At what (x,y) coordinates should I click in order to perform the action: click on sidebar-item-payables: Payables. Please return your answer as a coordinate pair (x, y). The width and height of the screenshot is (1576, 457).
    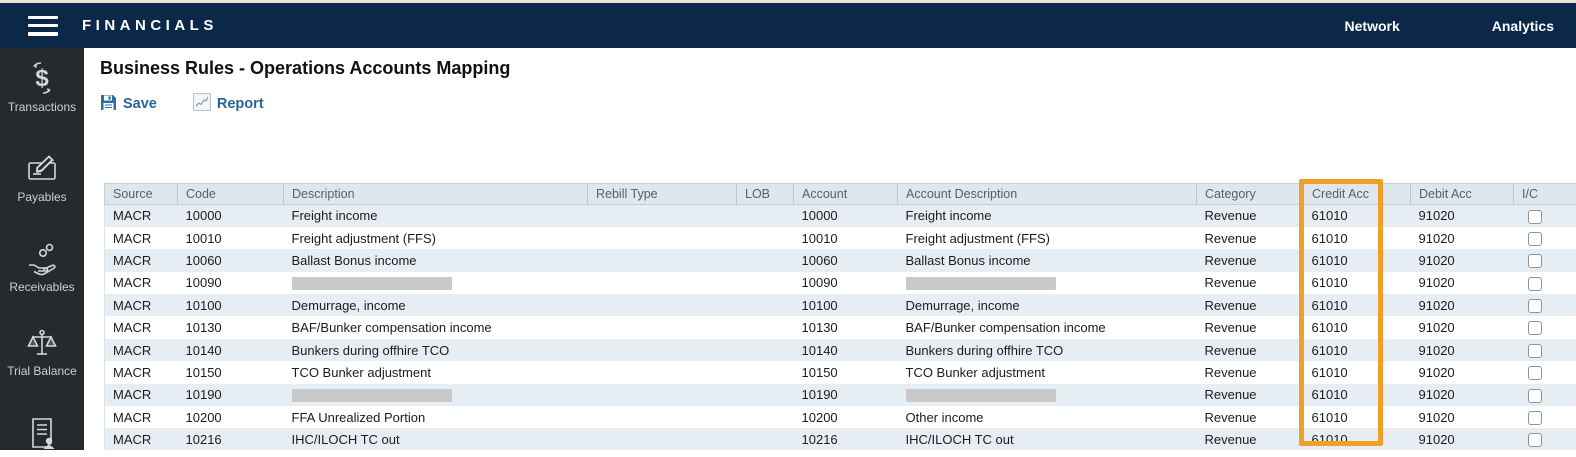
    Looking at the image, I should click on (42, 179).